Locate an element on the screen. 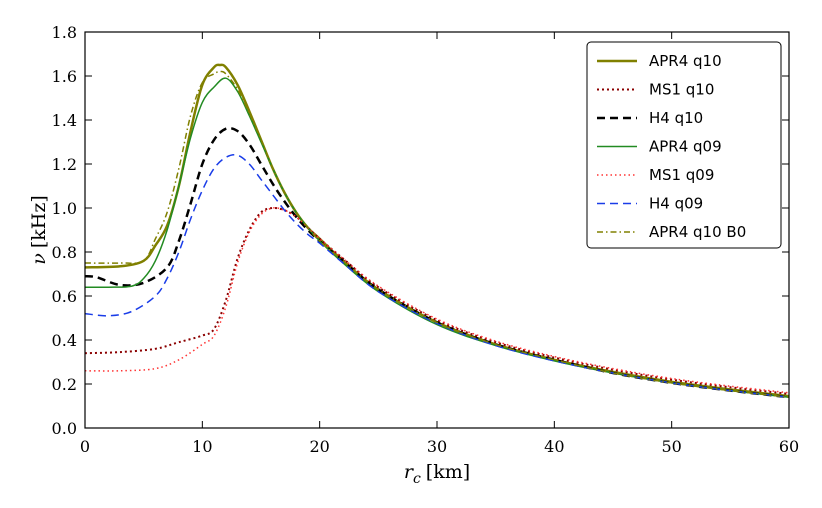  y-tick-label: 1.0 is located at coordinates (64, 208).